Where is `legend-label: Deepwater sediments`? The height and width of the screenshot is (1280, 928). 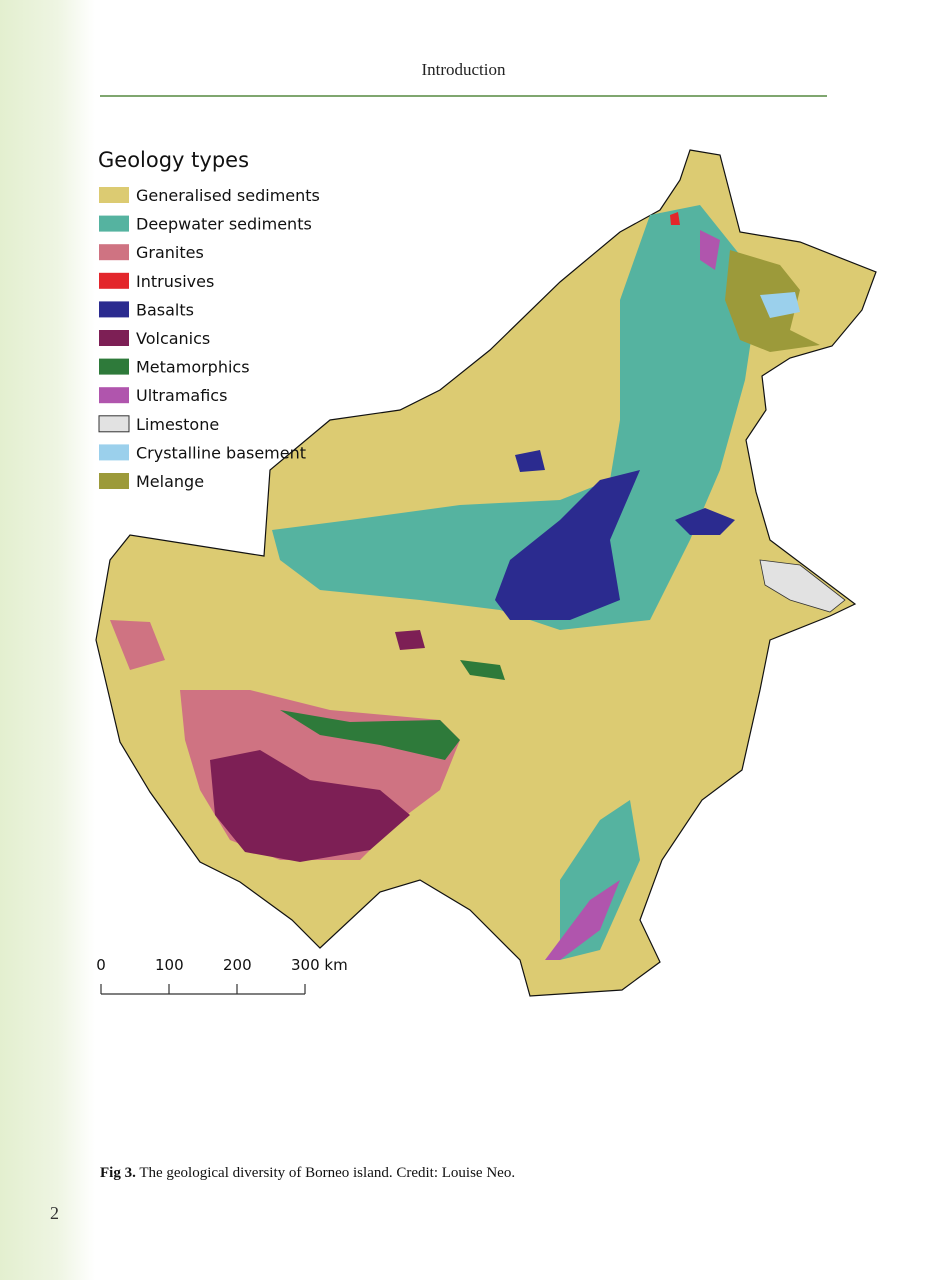 legend-label: Deepwater sediments is located at coordinates (224, 224).